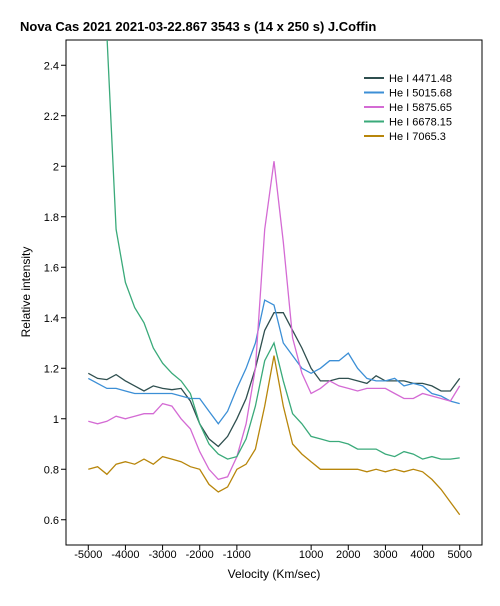  Describe the element at coordinates (51, 218) in the screenshot. I see `y-tick-label: 1.8` at that location.